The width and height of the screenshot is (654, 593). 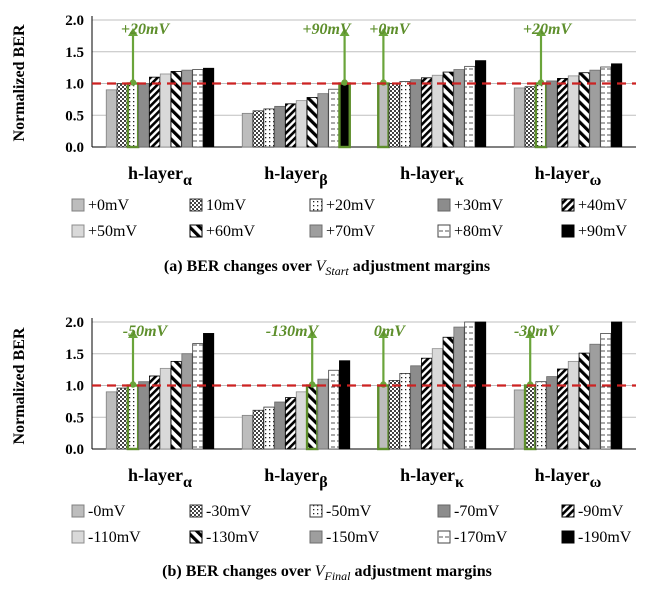 What do you see at coordinates (133, 384) in the screenshot?
I see `annotation-dot` at bounding box center [133, 384].